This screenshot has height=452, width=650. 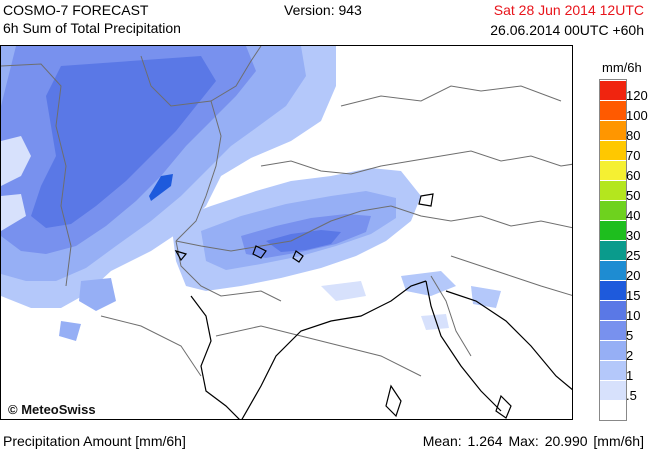 I want to click on version-label: Version: 943, so click(x=323, y=10).